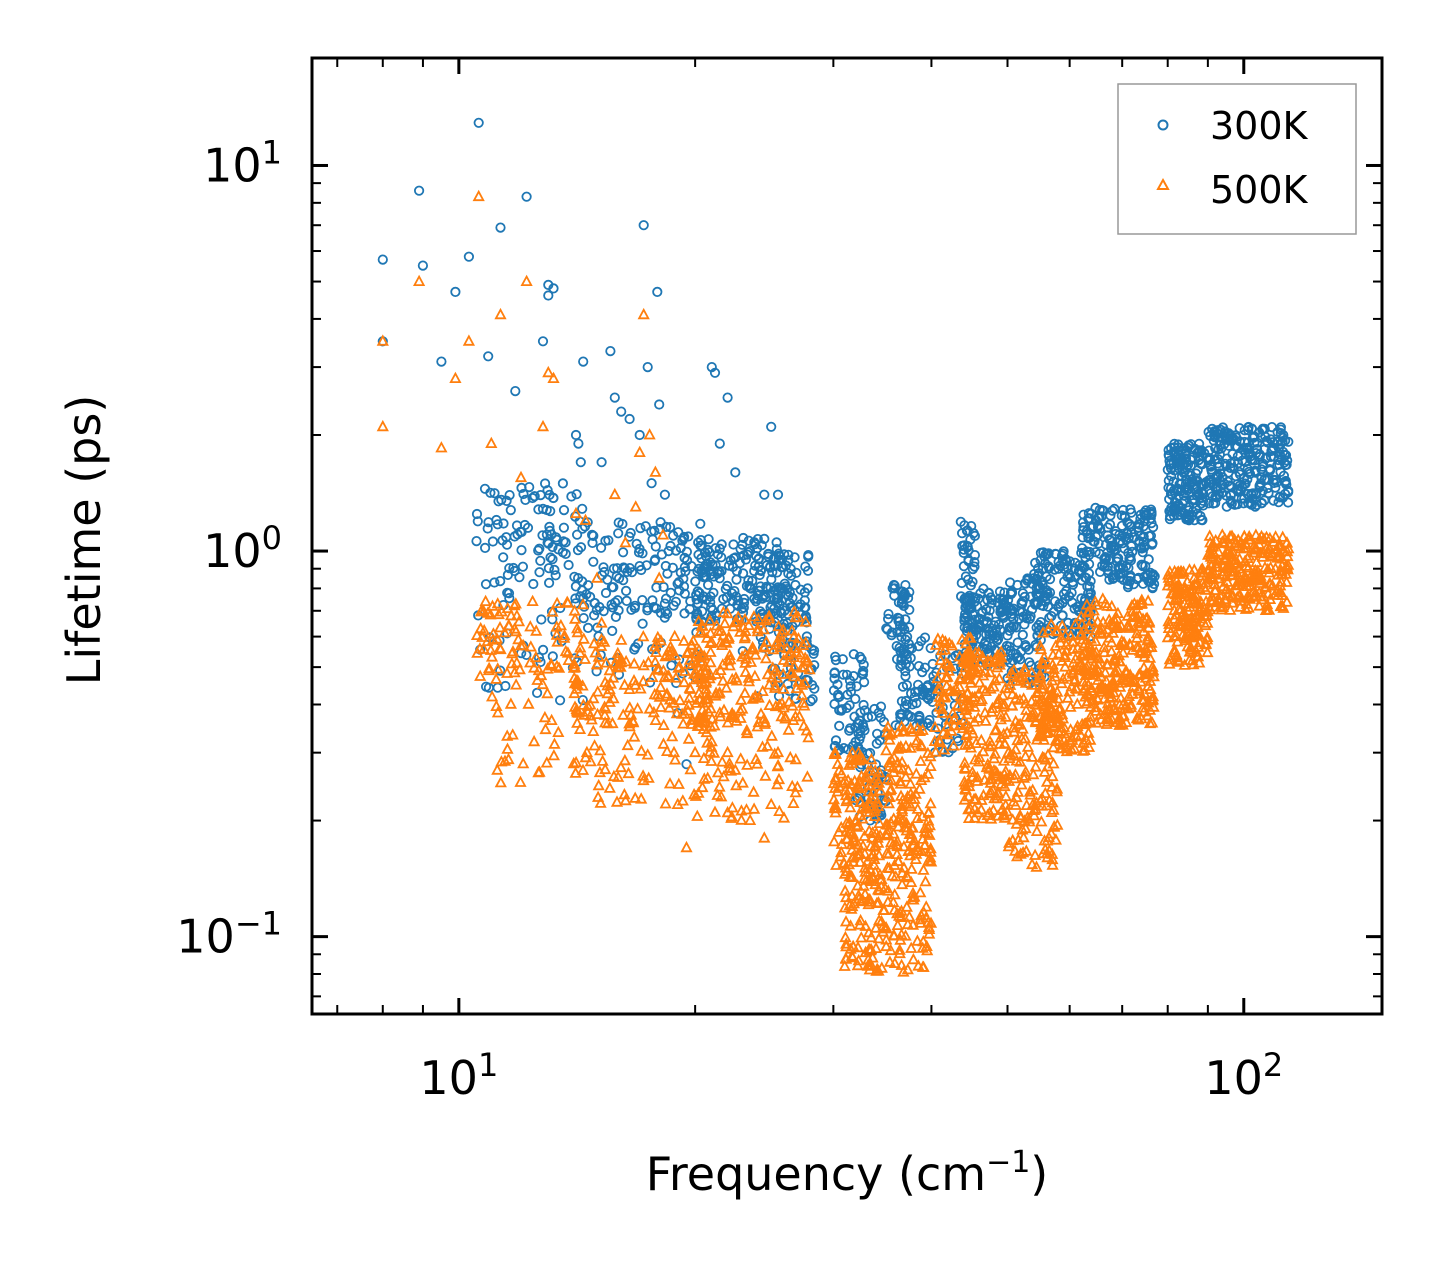 The image size is (1442, 1265). What do you see at coordinates (1170, 632) in the screenshot?
I see `point-500k-1999` at bounding box center [1170, 632].